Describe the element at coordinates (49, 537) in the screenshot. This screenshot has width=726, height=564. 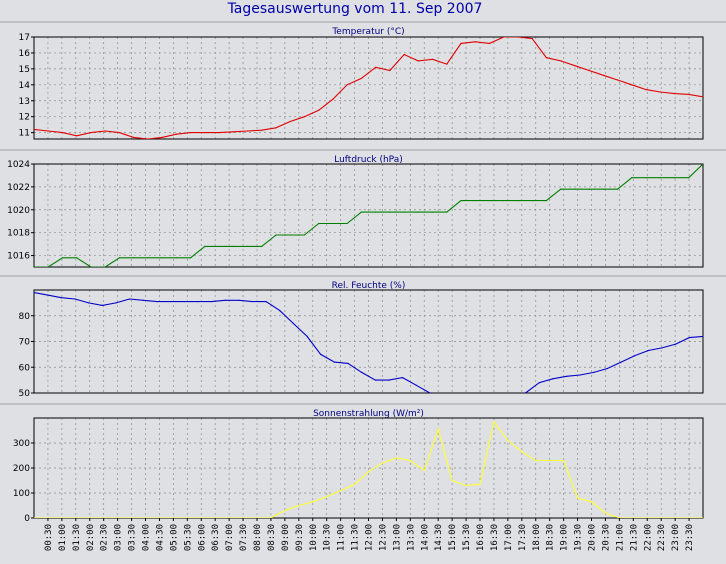
I see `x-tick-label: 00:30` at that location.